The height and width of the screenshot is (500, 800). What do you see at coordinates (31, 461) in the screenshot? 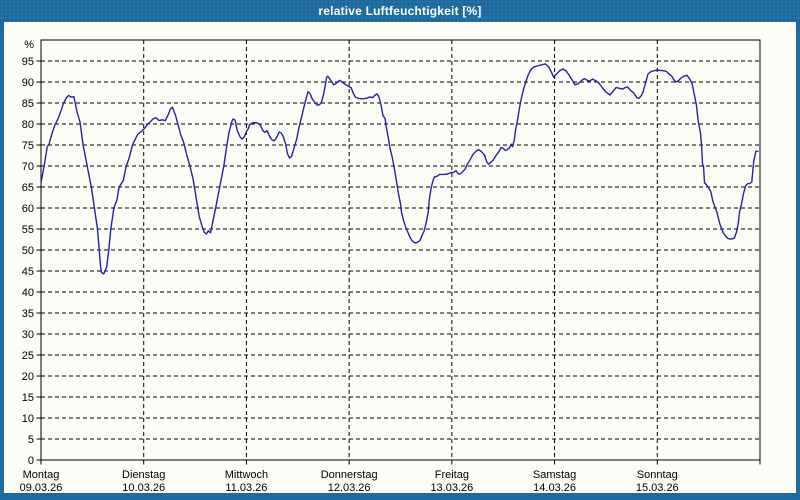
I see `y-tick-label: 0` at bounding box center [31, 461].